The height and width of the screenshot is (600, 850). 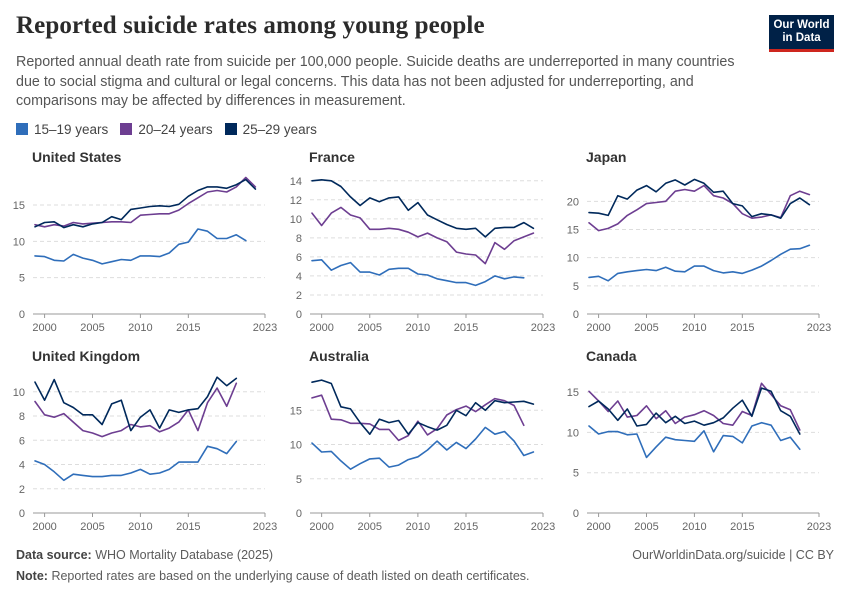 I want to click on panel-title: France, so click(x=332, y=157).